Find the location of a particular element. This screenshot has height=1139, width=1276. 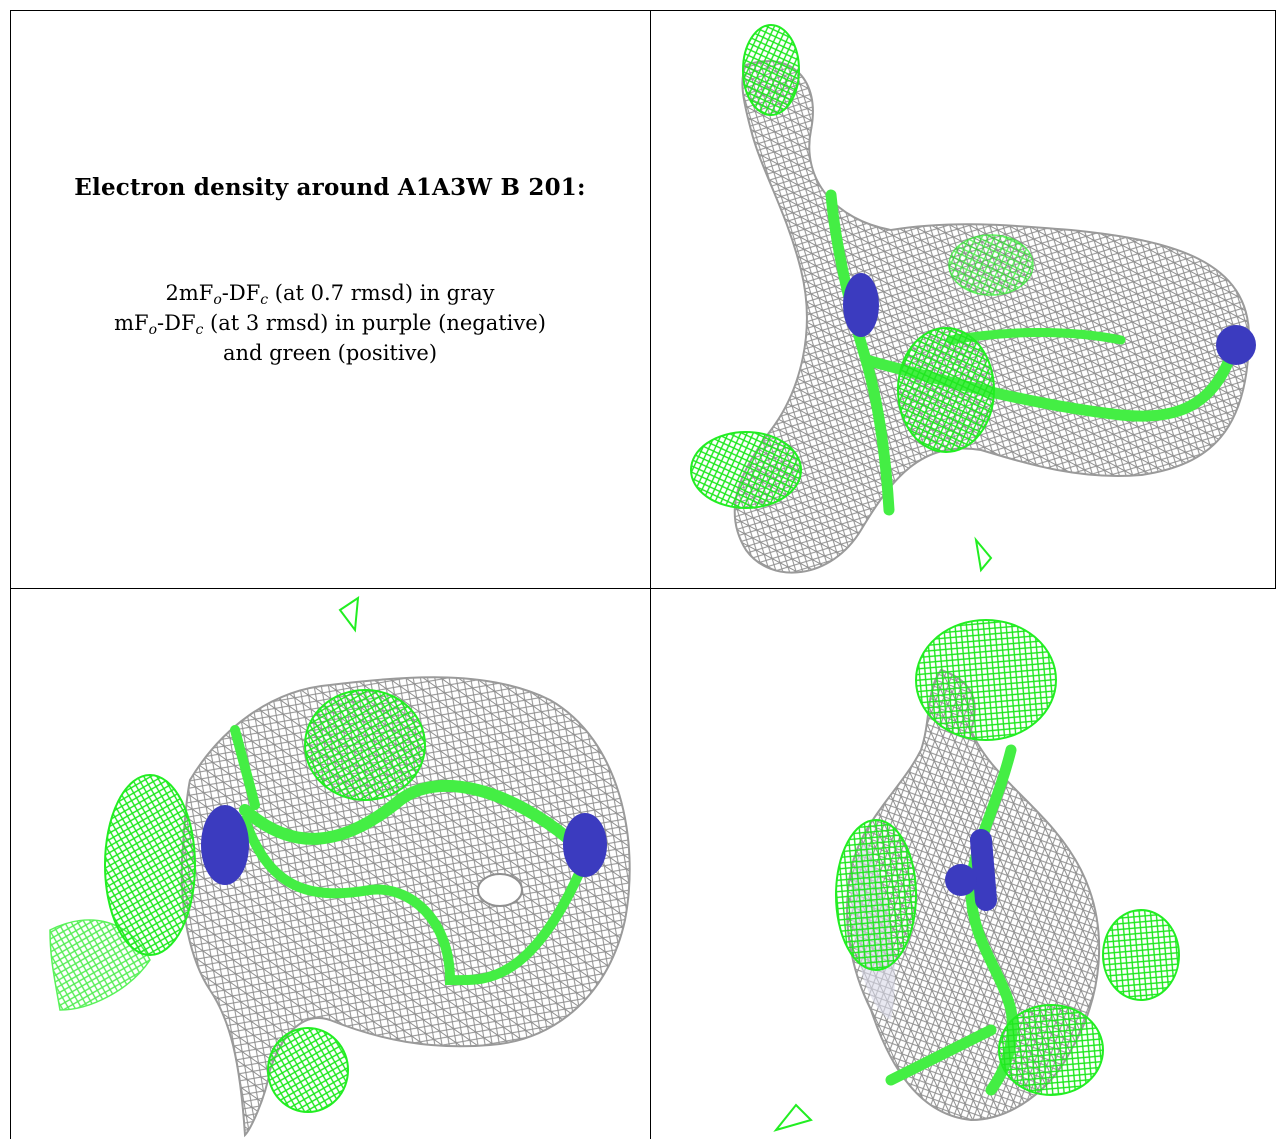

caption-line-3: and green (positive) is located at coordinates (330, 353).